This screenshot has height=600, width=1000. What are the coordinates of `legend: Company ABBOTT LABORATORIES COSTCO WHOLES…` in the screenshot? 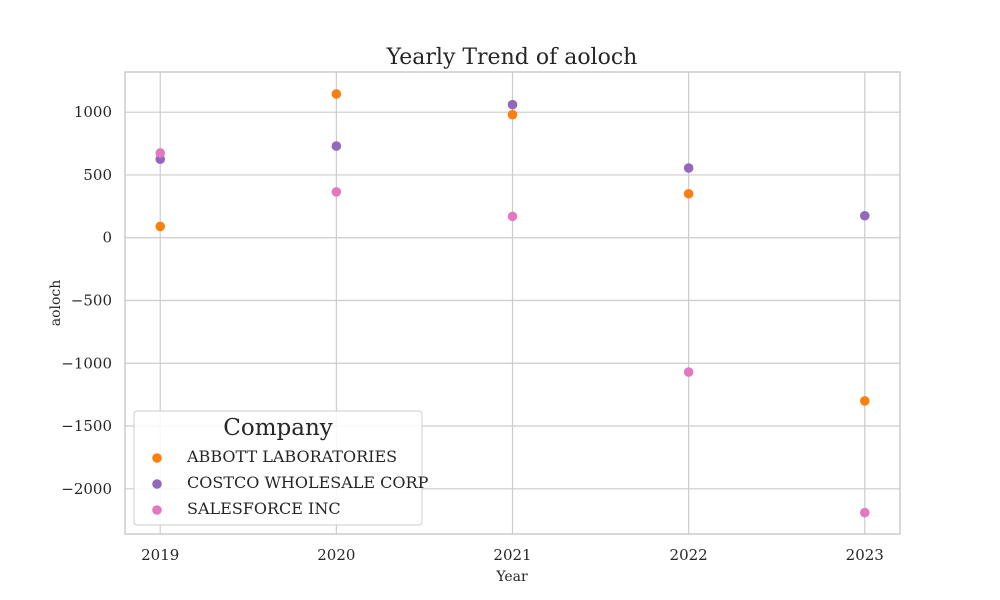 It's located at (281, 468).